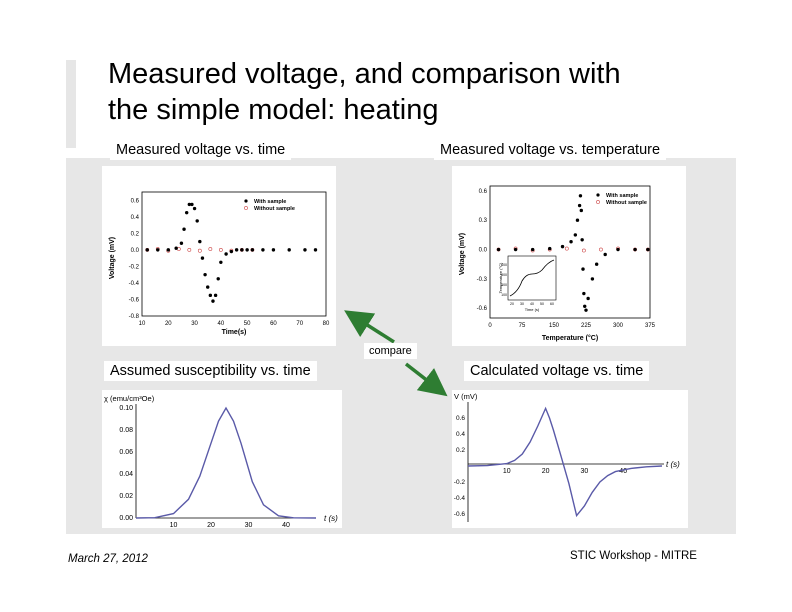 This screenshot has width=792, height=612. Describe the element at coordinates (622, 196) in the screenshot. I see `legend-with-sample: With sample` at that location.